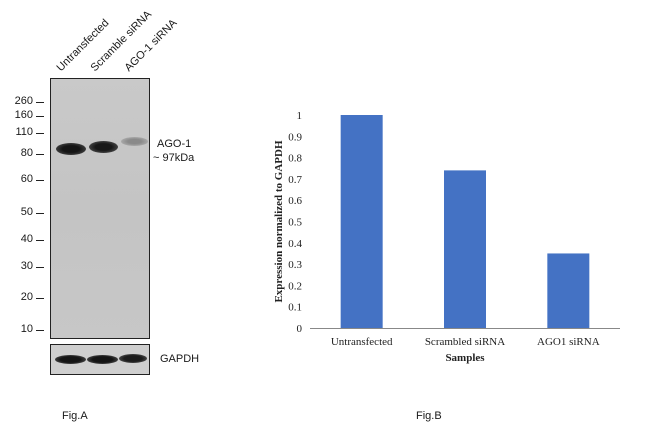  Describe the element at coordinates (180, 359) in the screenshot. I see `loading-control-label: GAPDH` at that location.